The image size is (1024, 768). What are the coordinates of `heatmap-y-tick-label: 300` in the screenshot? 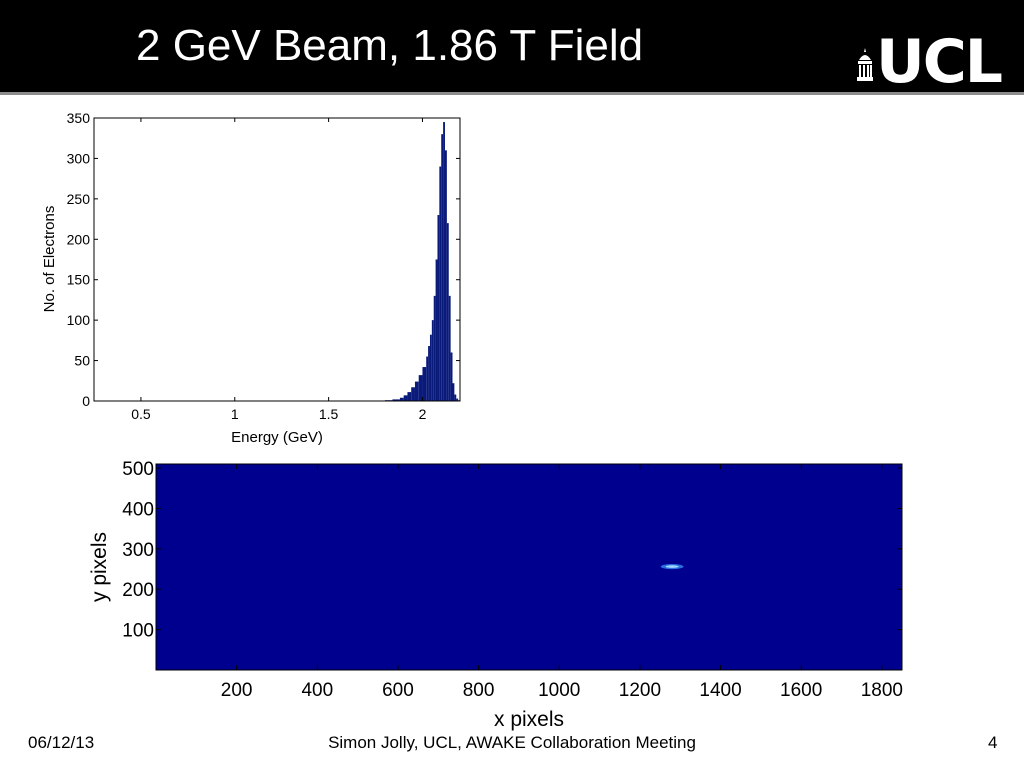 It's located at (138, 550).